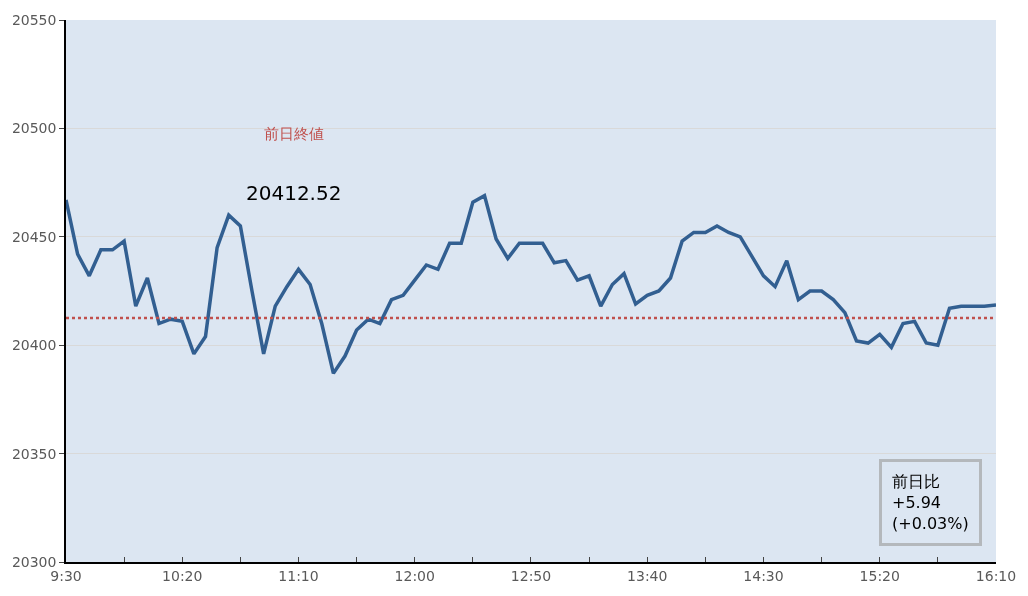 The height and width of the screenshot is (596, 1028). I want to click on y-tick-label: 20500, so click(34, 128).